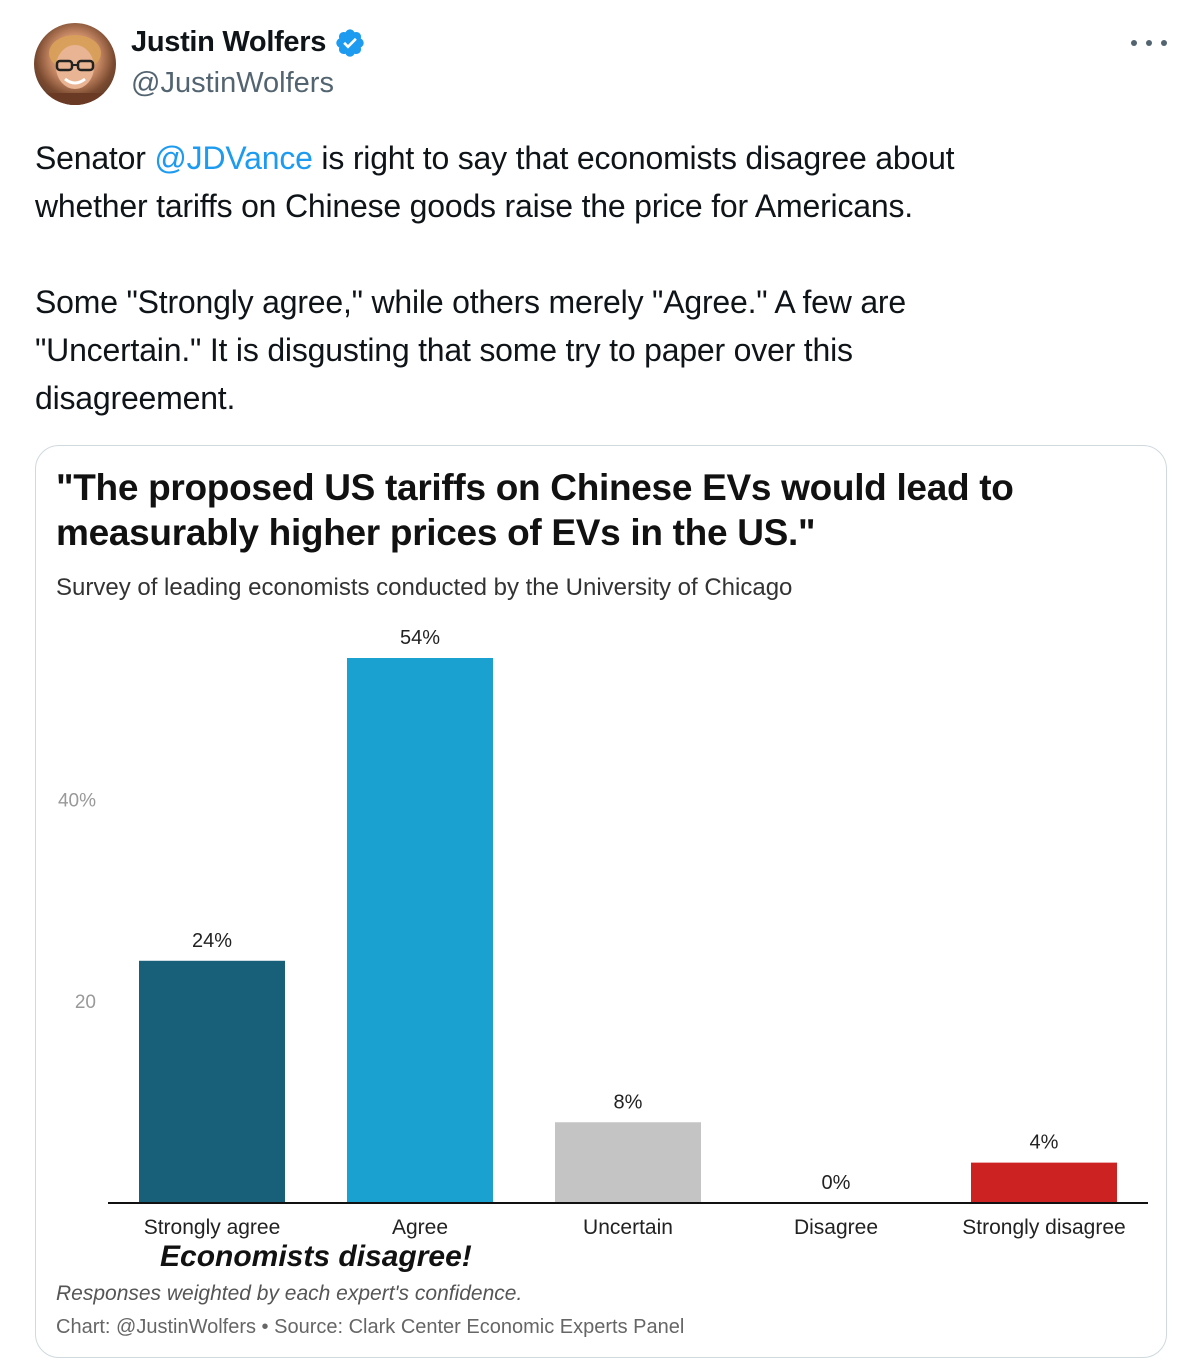 The image size is (1202, 1366). Describe the element at coordinates (1043, 1227) in the screenshot. I see `x-tick-label: Strongly disagree` at that location.